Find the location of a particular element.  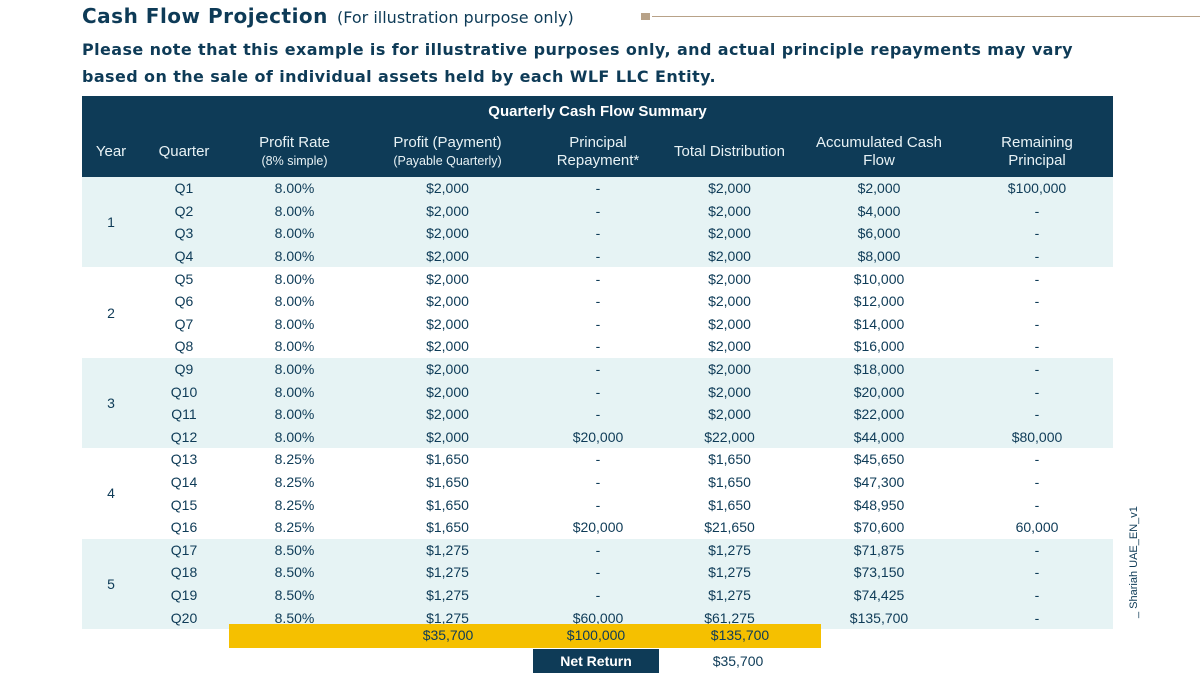

cell-profit: $1,650 is located at coordinates (447, 504).